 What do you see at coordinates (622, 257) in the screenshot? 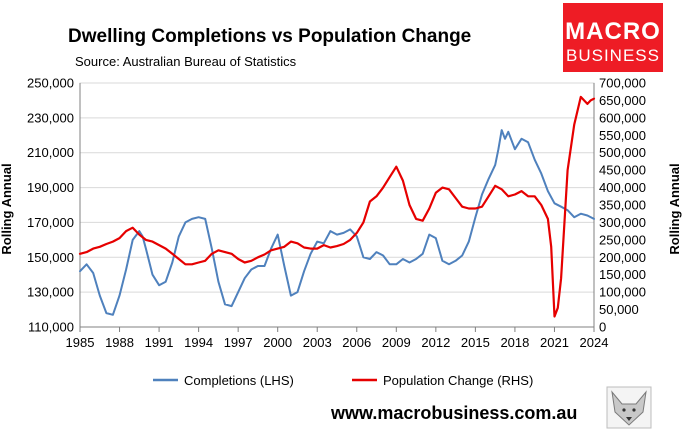
I see `y-right-tick-label: 200,000` at bounding box center [622, 257].